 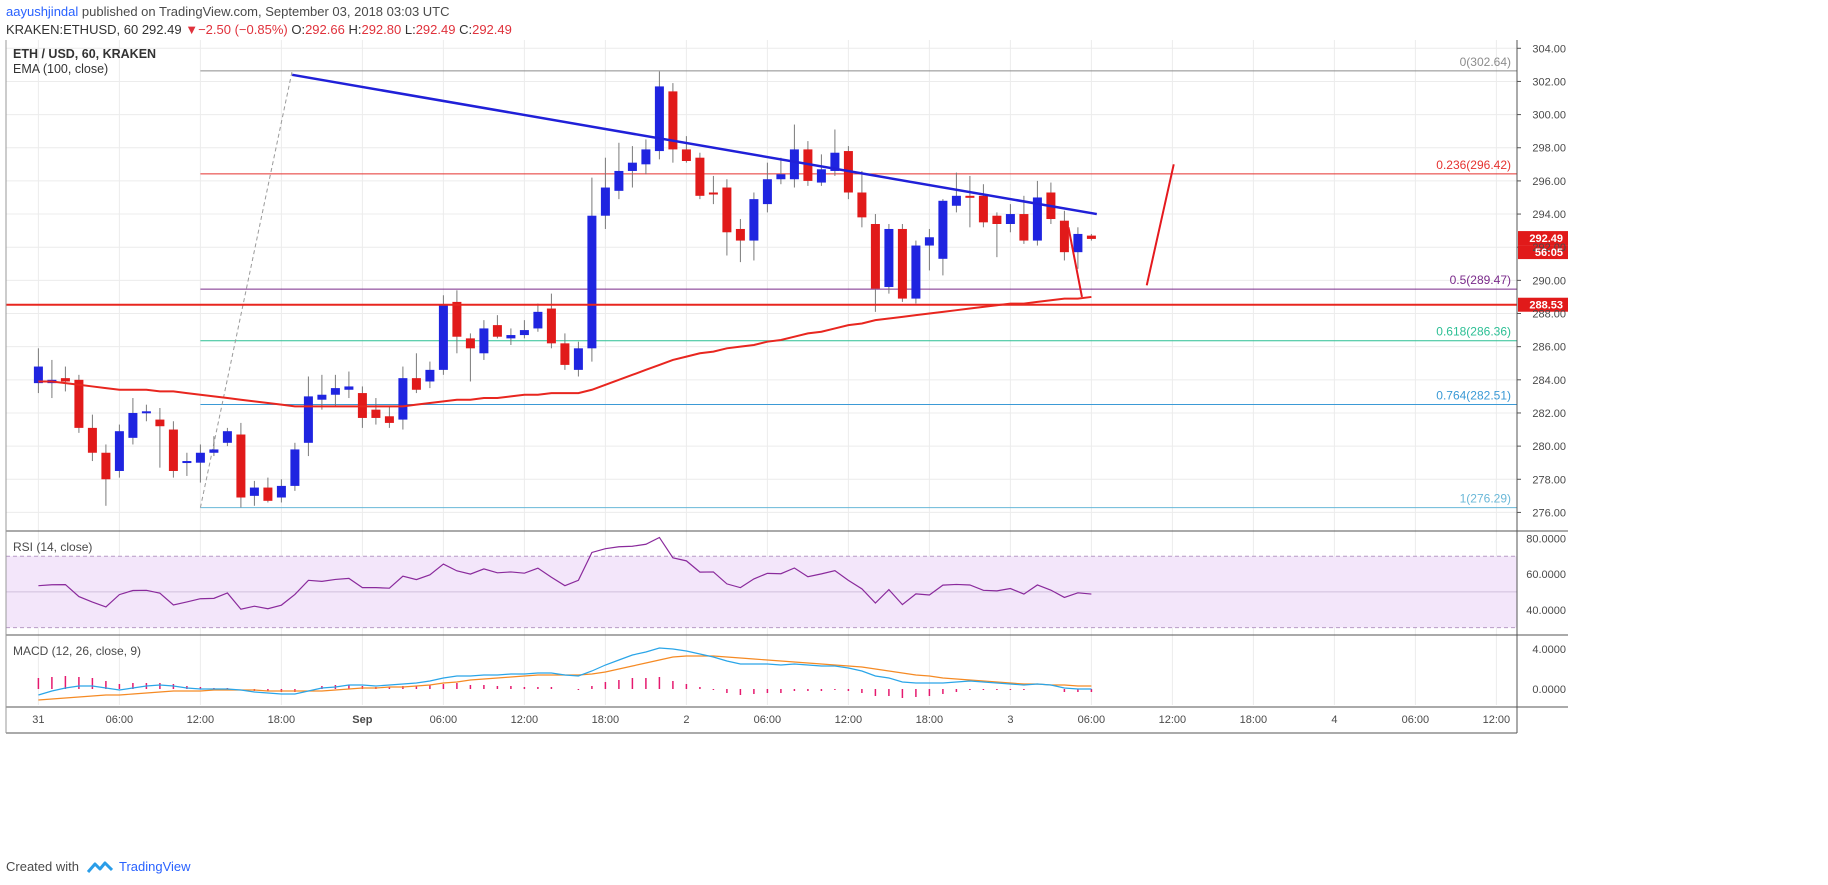 What do you see at coordinates (1549, 348) in the screenshot?
I see `y-tick-label: 286.00` at bounding box center [1549, 348].